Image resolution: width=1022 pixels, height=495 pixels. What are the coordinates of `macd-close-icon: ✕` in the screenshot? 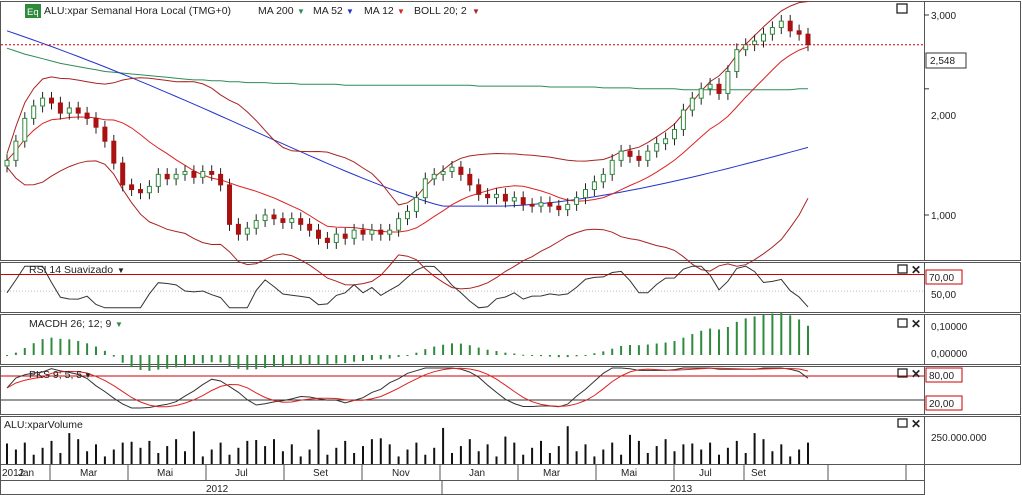 It's located at (916, 324).